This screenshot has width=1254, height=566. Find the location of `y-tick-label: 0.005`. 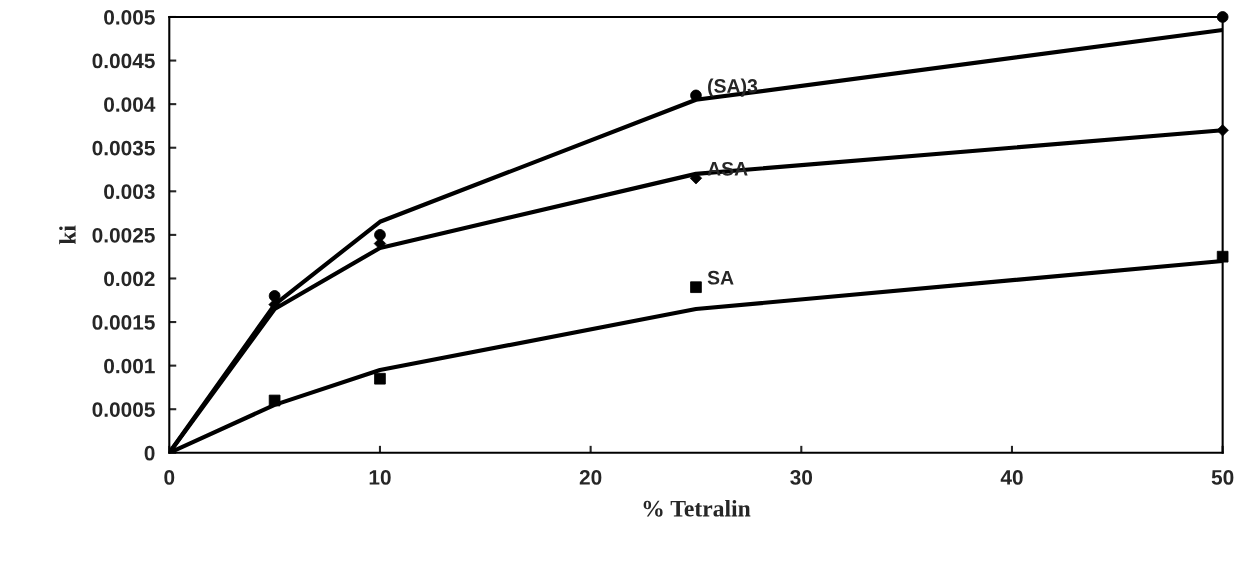

y-tick-label: 0.005 is located at coordinates (129, 17).